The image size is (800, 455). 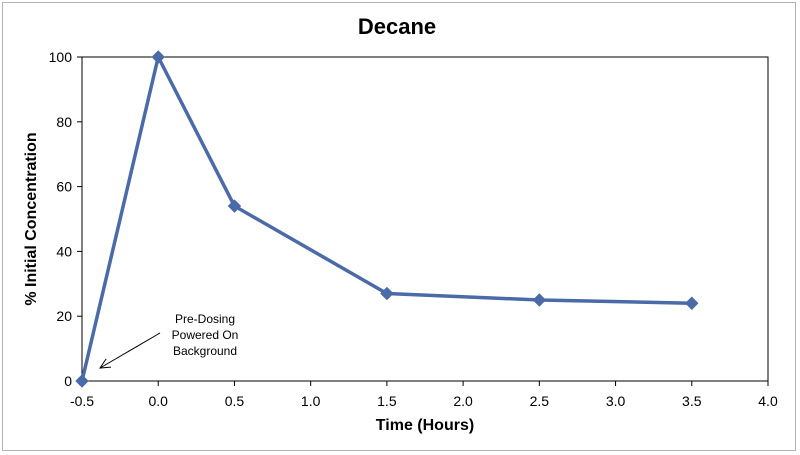 I want to click on x-tick-label: 4.0, so click(x=768, y=401).